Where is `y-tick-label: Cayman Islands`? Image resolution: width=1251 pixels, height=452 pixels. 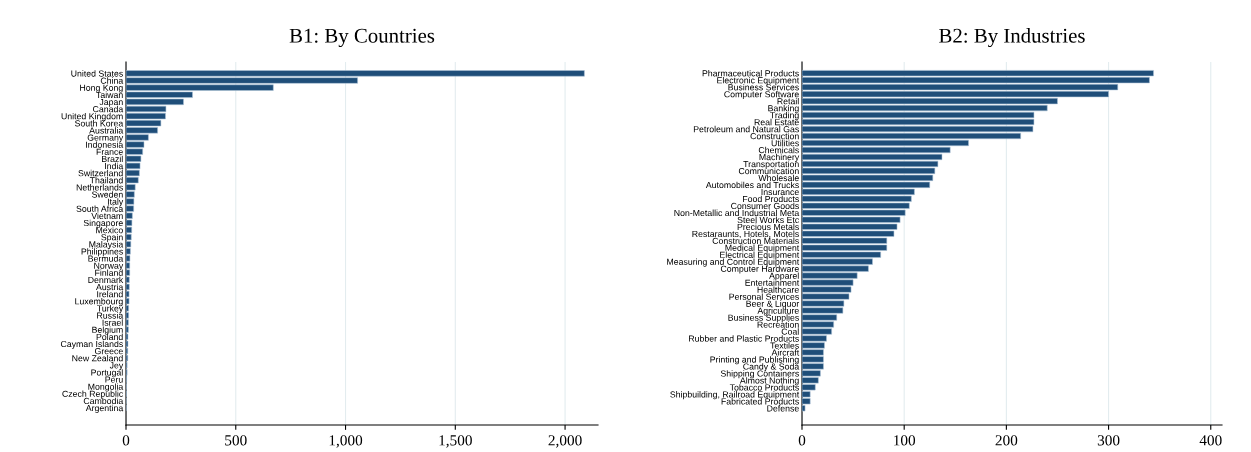
y-tick-label: Cayman Islands is located at coordinates (91, 344).